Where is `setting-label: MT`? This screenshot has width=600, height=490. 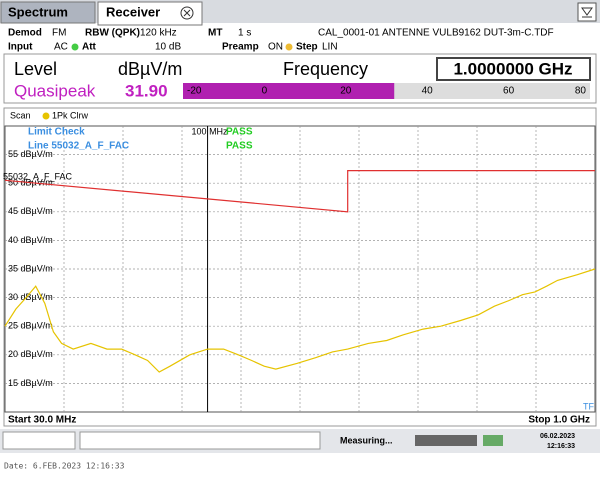 setting-label: MT is located at coordinates (215, 33).